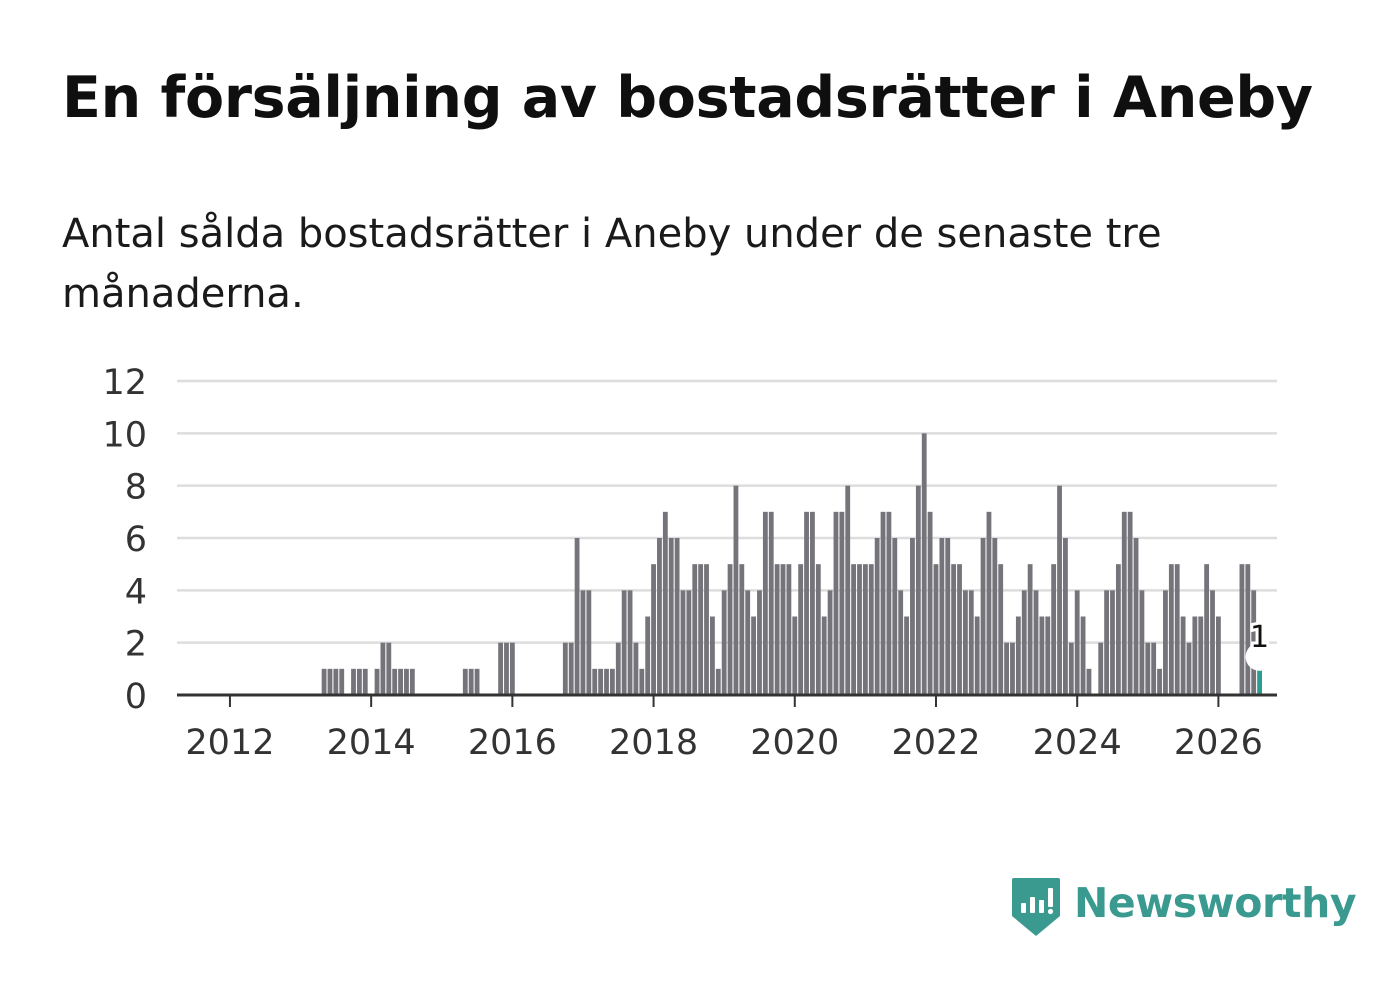 This screenshot has width=1382, height=999. Describe the element at coordinates (1259, 656) in the screenshot. I see `annotation-halo` at that location.